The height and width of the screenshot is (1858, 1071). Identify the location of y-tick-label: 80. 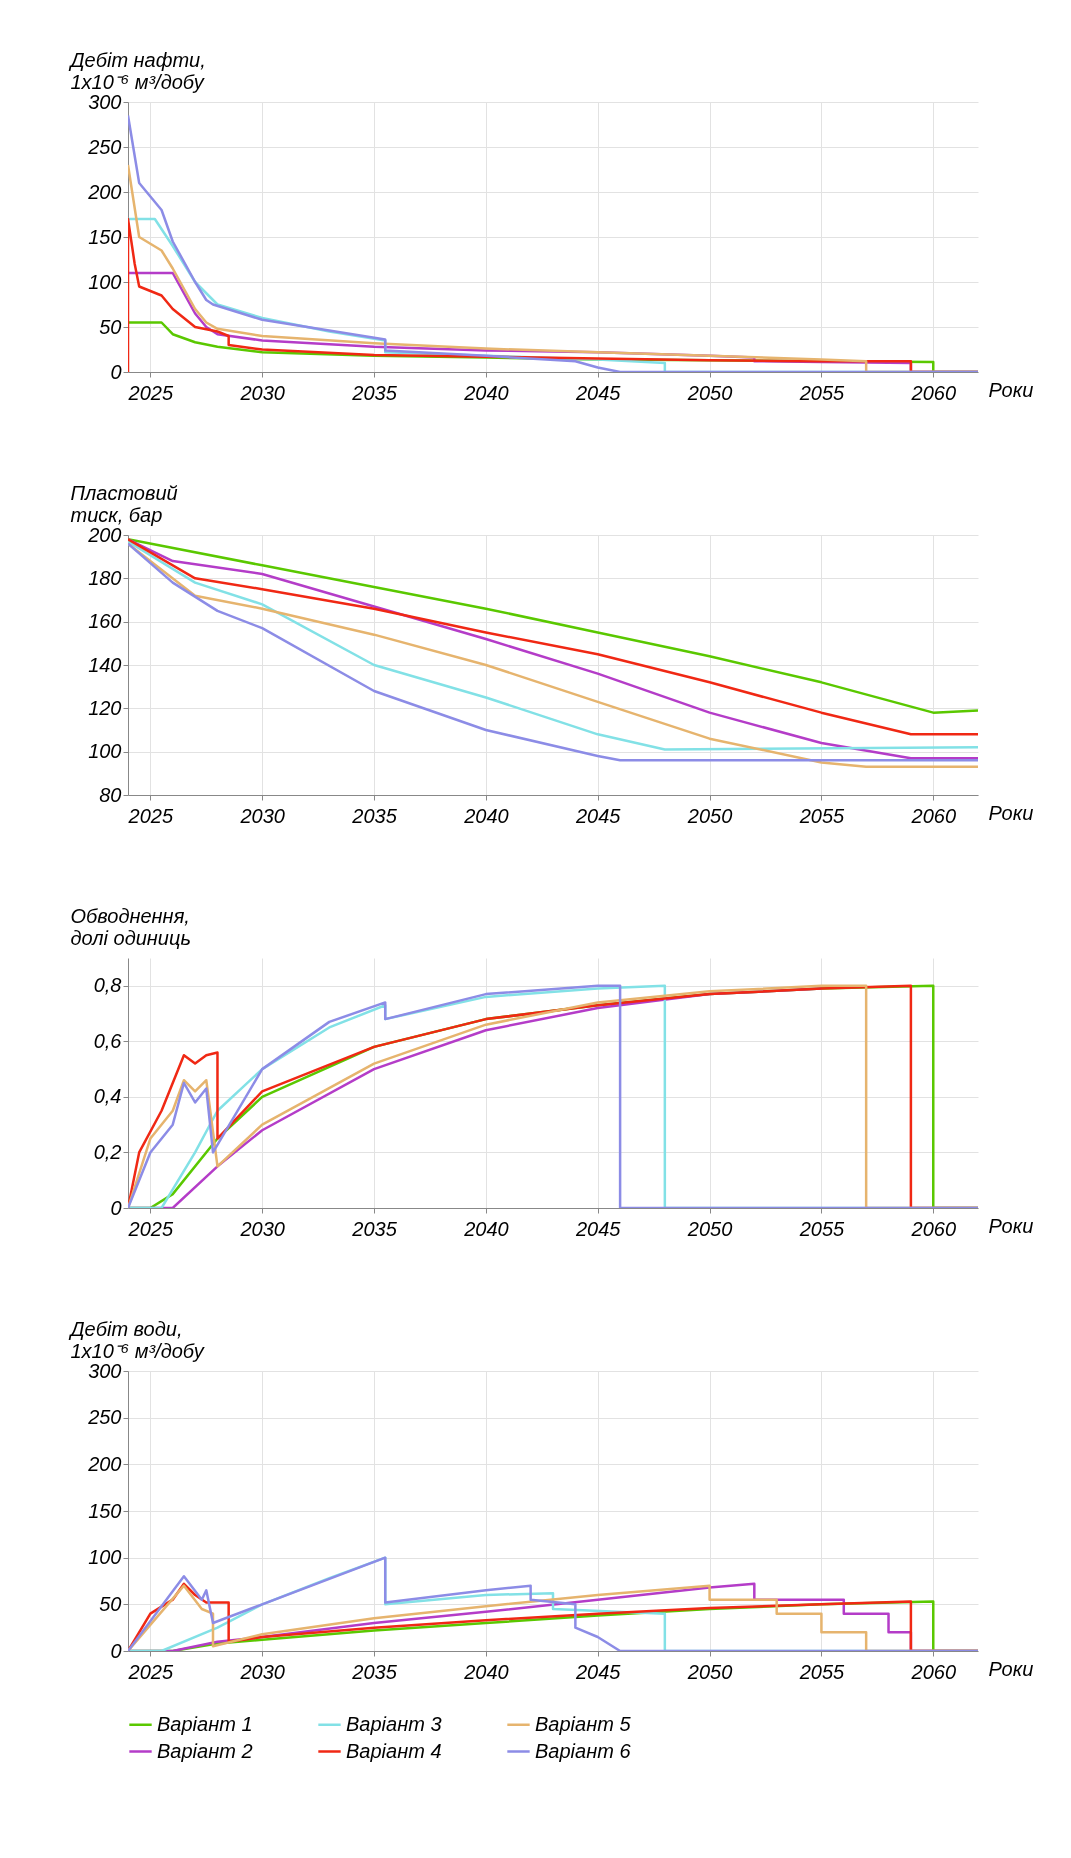
(110, 794).